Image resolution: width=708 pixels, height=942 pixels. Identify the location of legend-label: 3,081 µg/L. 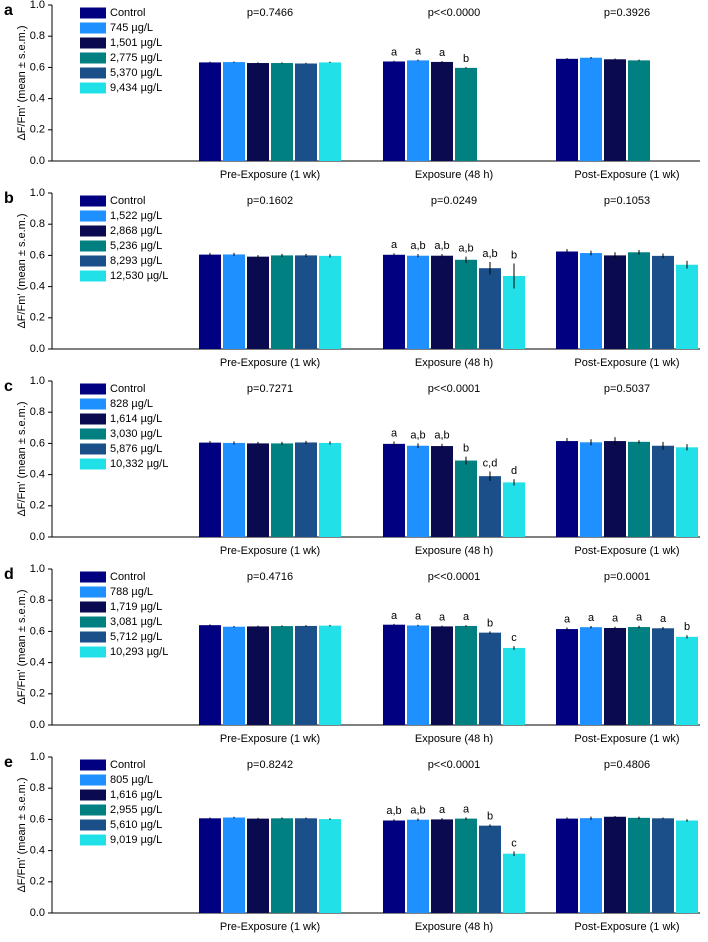
(136, 622).